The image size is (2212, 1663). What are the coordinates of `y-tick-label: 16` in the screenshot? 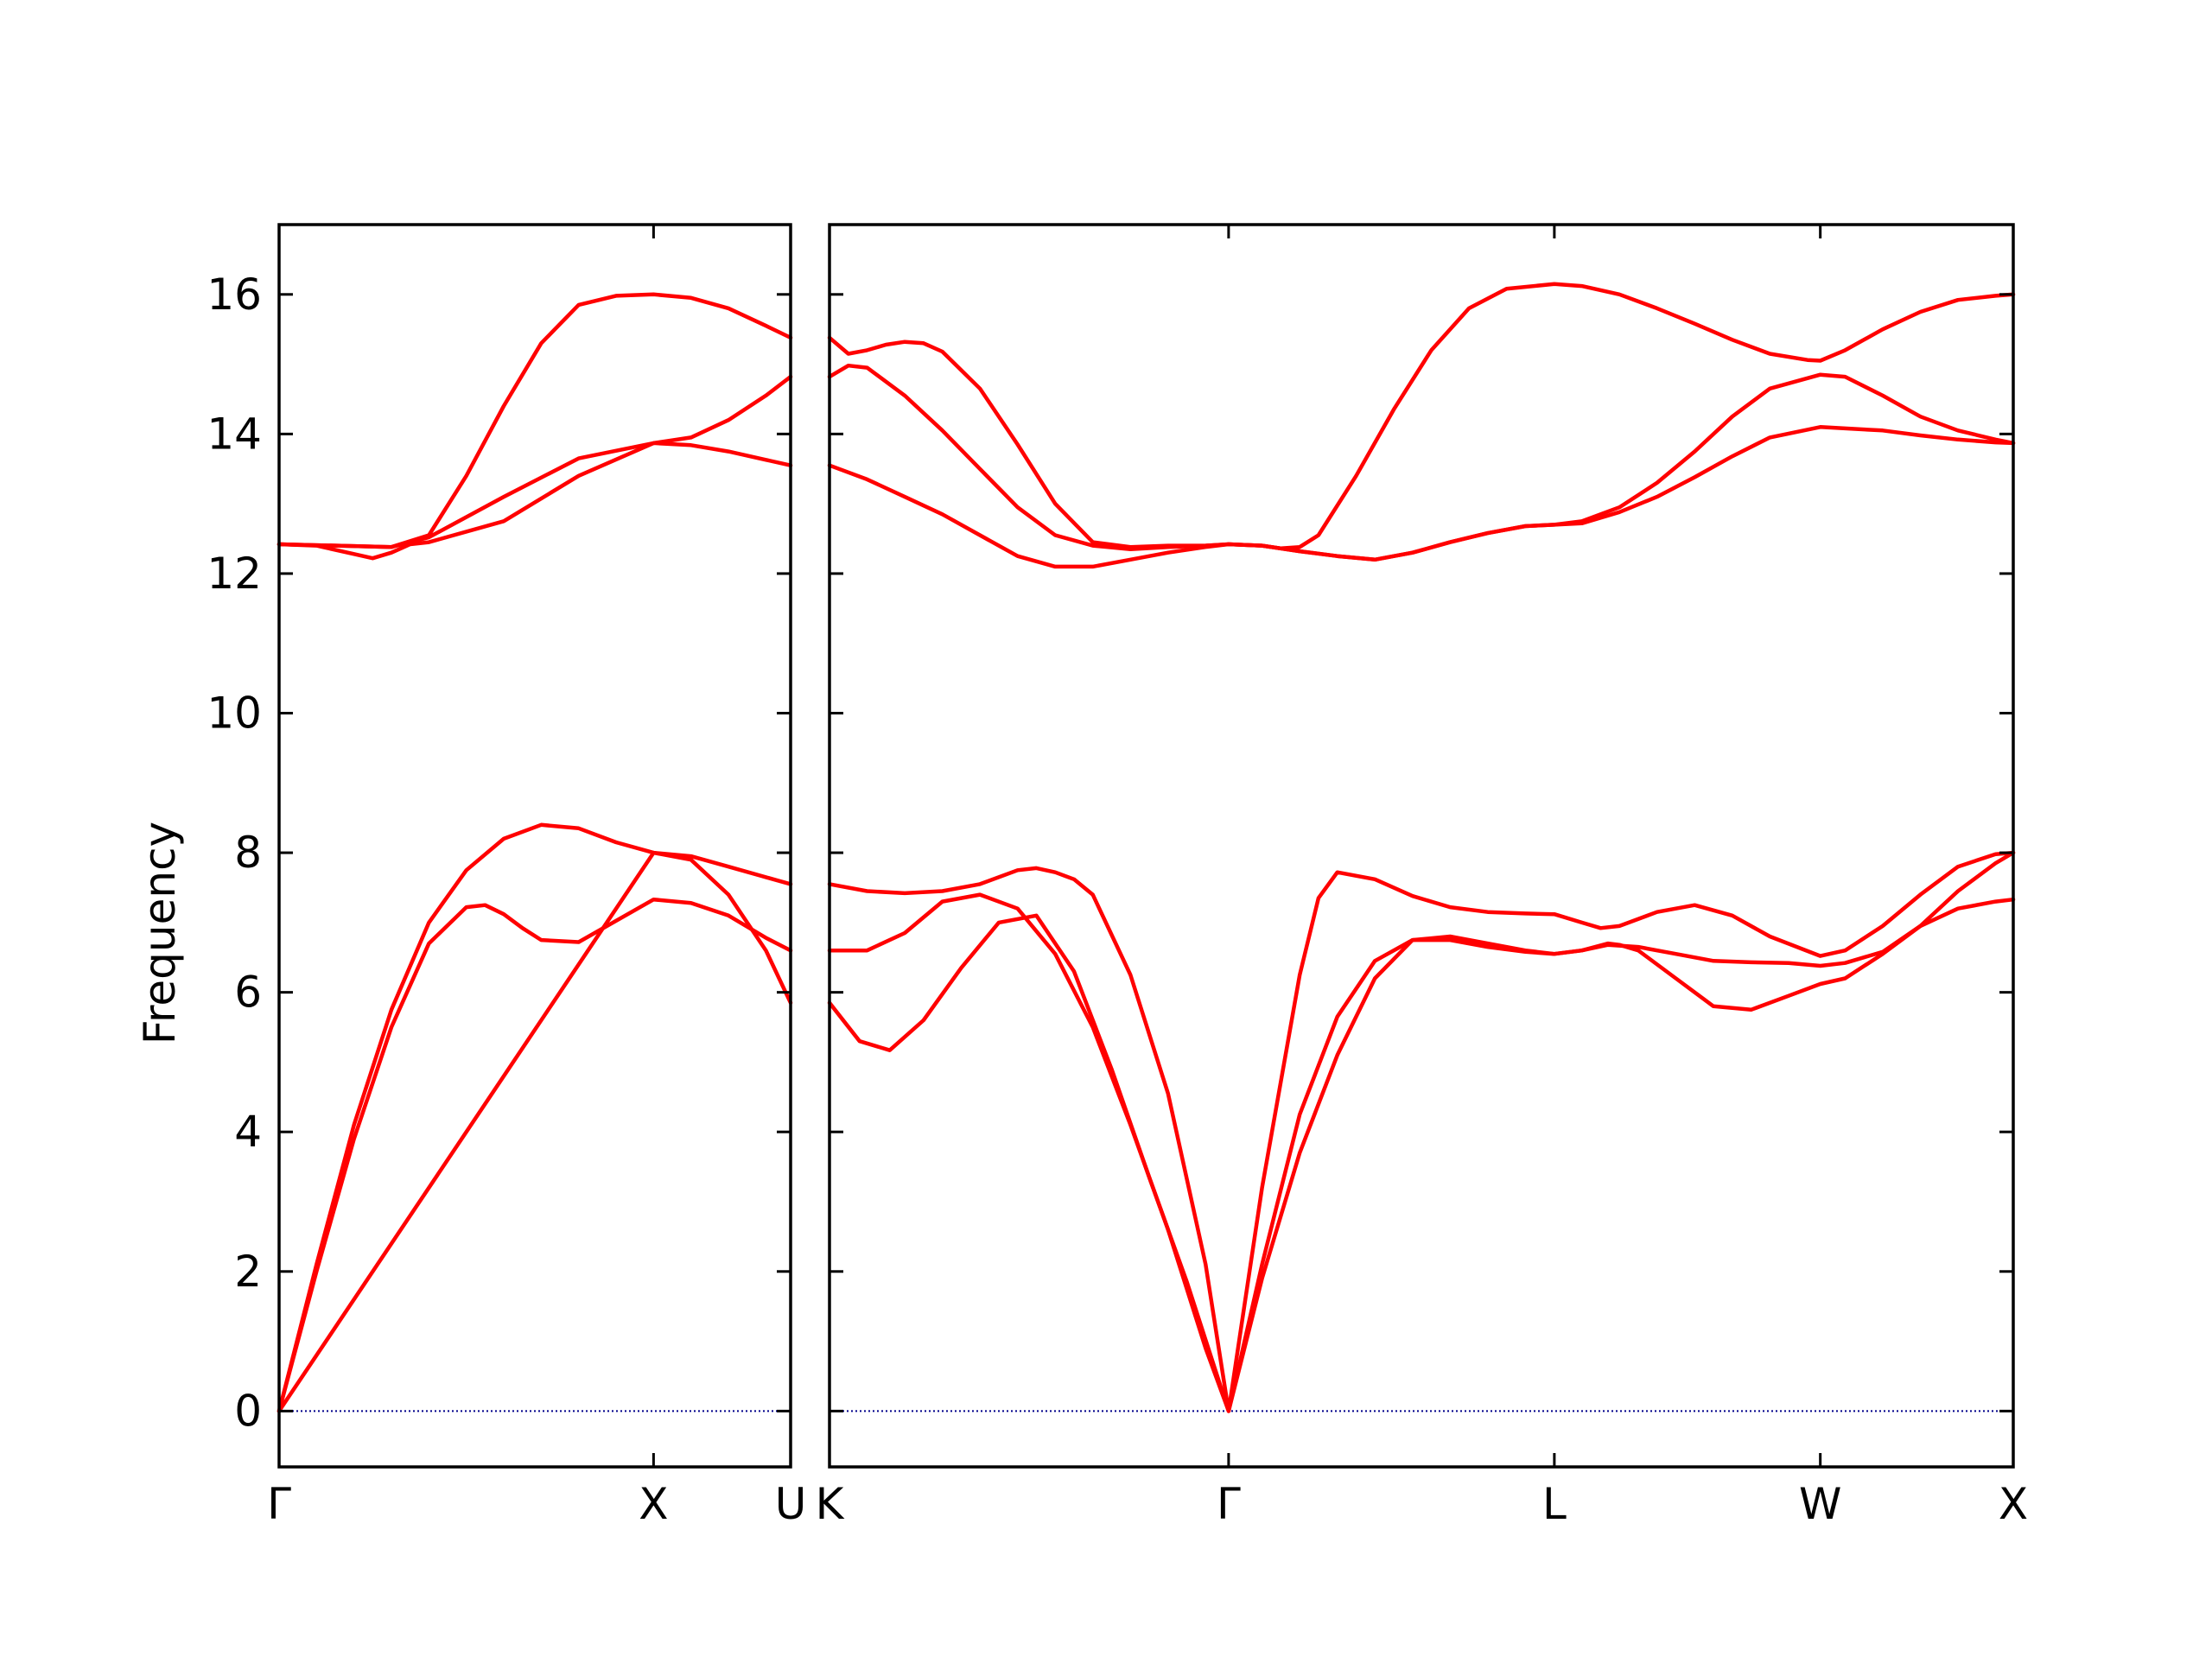 It's located at (234, 295).